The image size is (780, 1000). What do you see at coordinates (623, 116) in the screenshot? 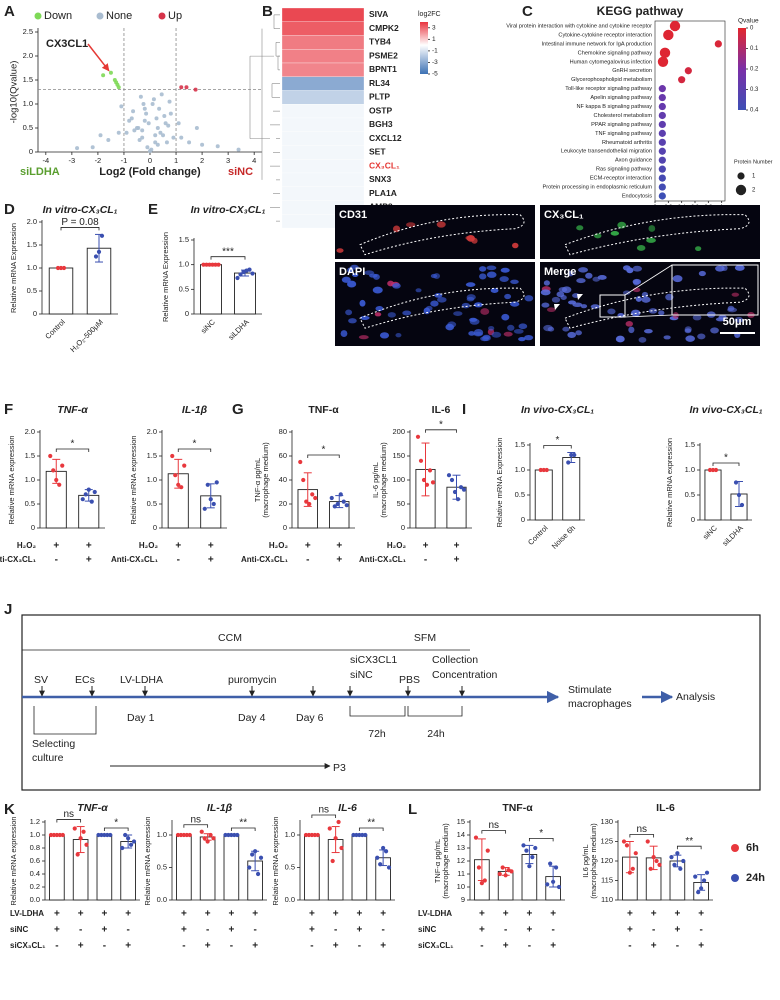
I see `pathway-label: Cholesterol metabolism` at bounding box center [623, 116].